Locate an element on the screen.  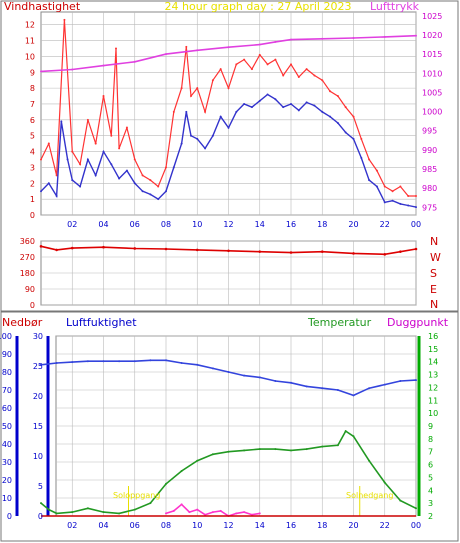
precip-y-tick-label: 70 is located at coordinates (7, 390).